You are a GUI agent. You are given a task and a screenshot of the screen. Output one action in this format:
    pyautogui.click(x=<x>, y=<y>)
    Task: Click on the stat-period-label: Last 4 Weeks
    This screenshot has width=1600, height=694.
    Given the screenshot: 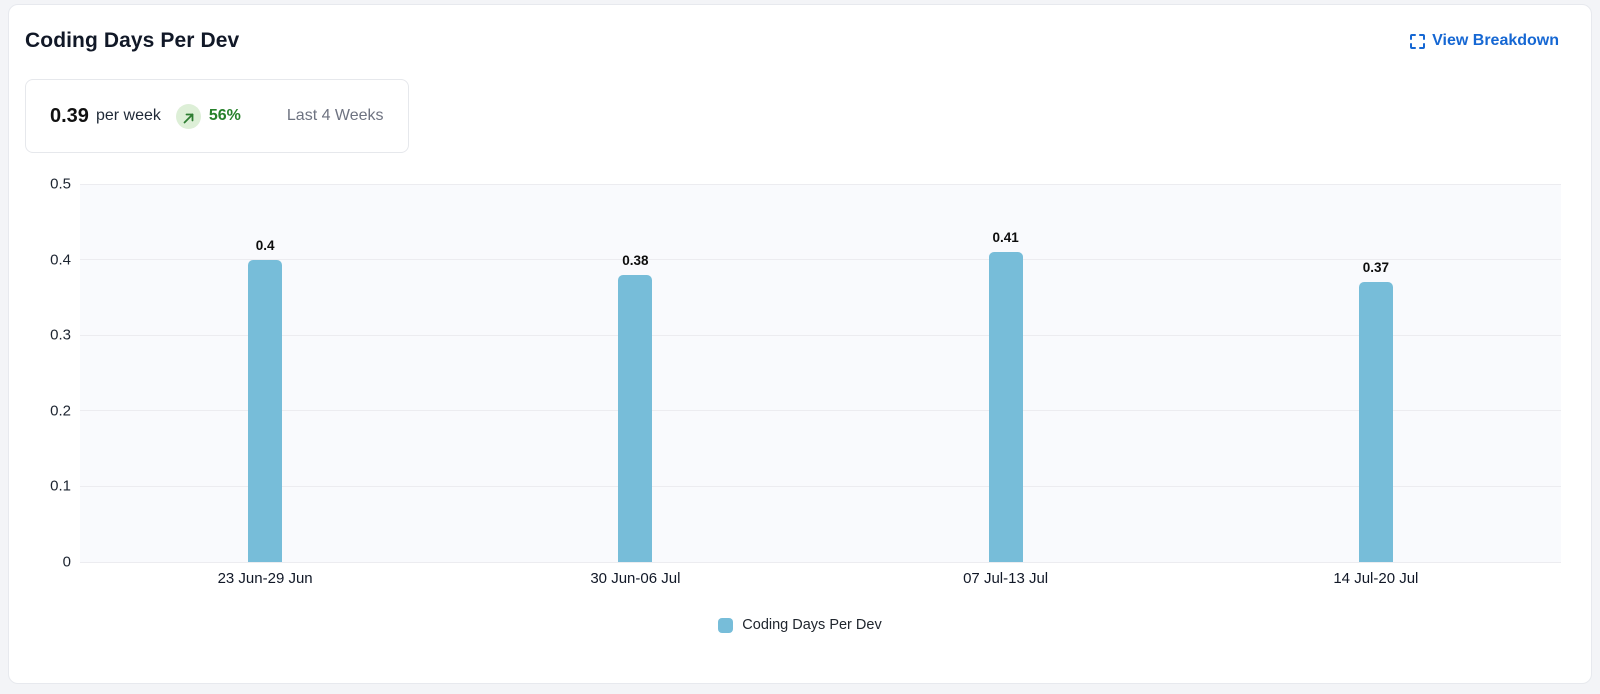 What is the action you would take?
    pyautogui.click(x=335, y=115)
    